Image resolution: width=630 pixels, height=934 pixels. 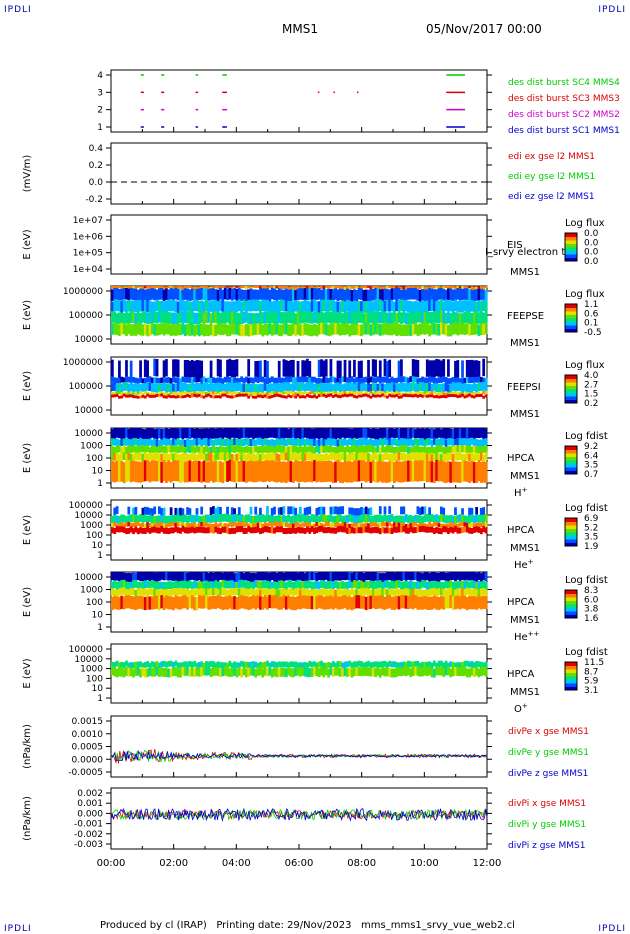 What do you see at coordinates (548, 732) in the screenshot?
I see `legend-entry-divpe: divPe x gse MMS1` at bounding box center [548, 732].